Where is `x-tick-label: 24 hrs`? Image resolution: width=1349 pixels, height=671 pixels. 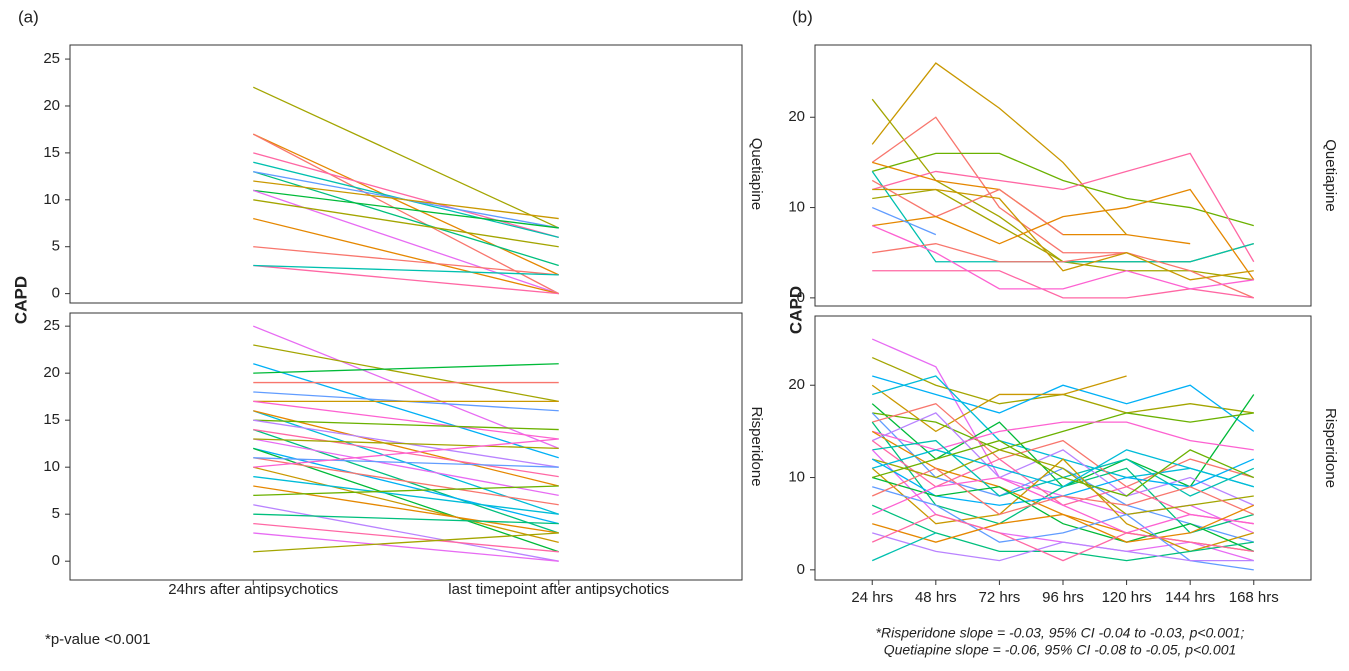 x-tick-label: 24 hrs is located at coordinates (872, 597).